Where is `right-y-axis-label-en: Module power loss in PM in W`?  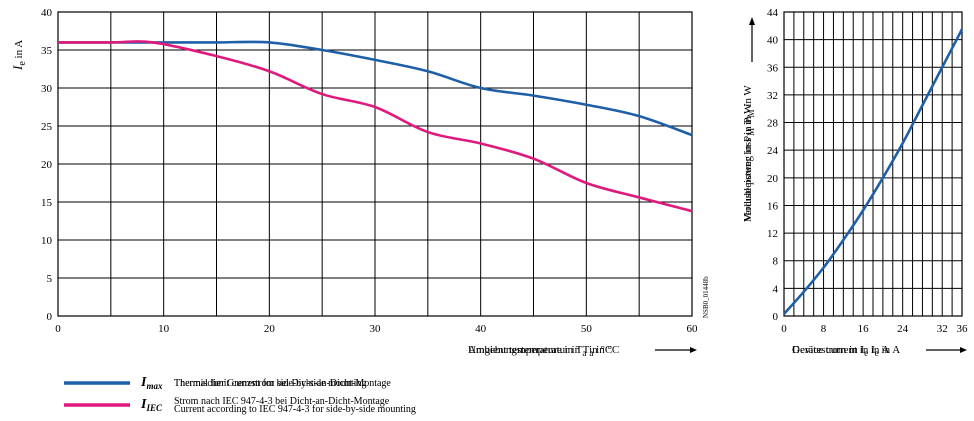 right-y-axis-label-en: Module power loss in PM in W is located at coordinates (749, 153).